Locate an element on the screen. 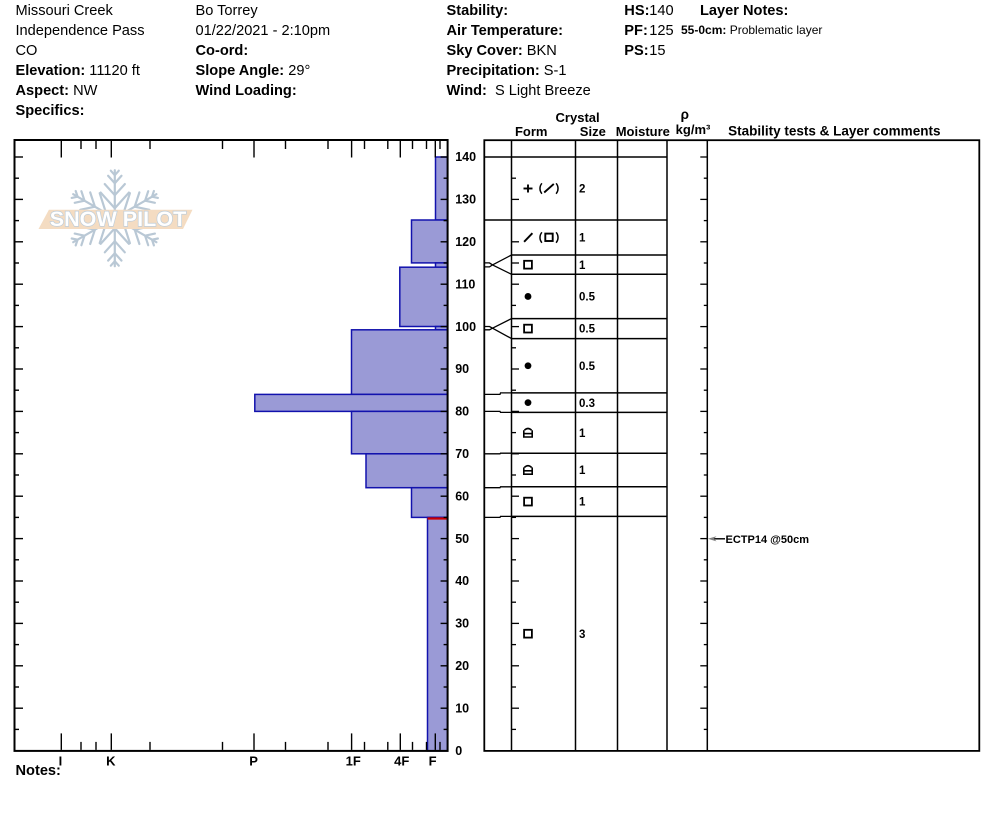 The image size is (994, 840). svg-text: 40 is located at coordinates (462, 581).